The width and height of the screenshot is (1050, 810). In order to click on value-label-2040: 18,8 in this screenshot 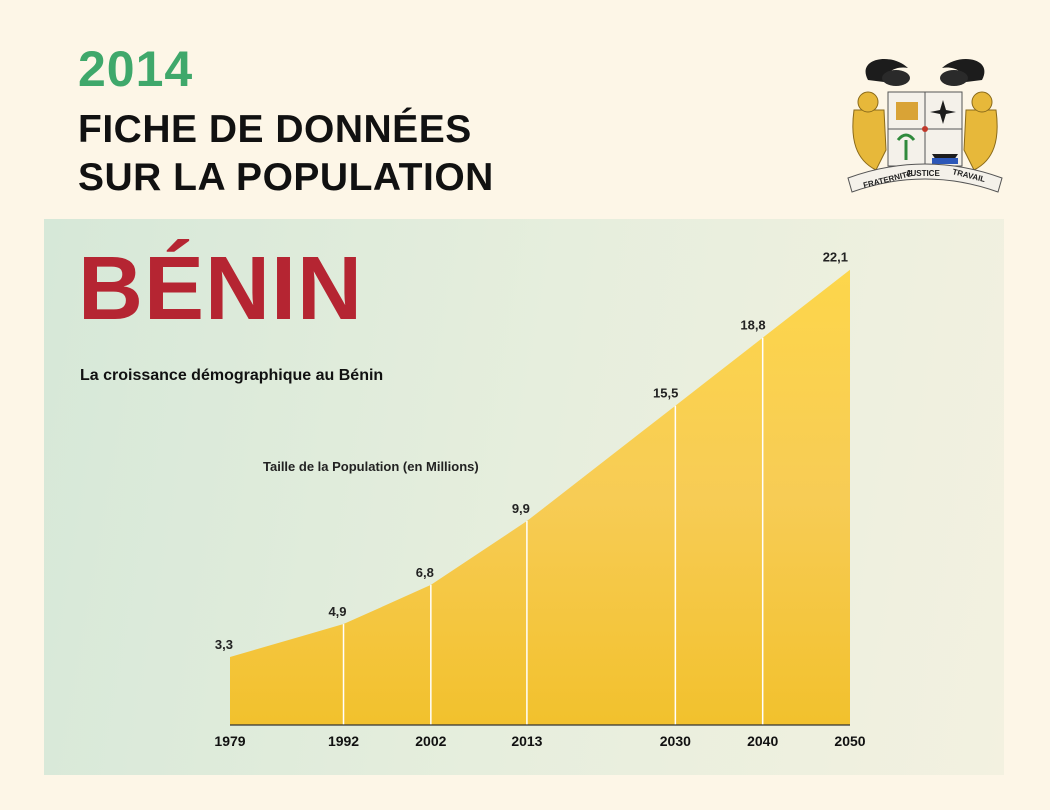, I will do `click(752, 325)`.